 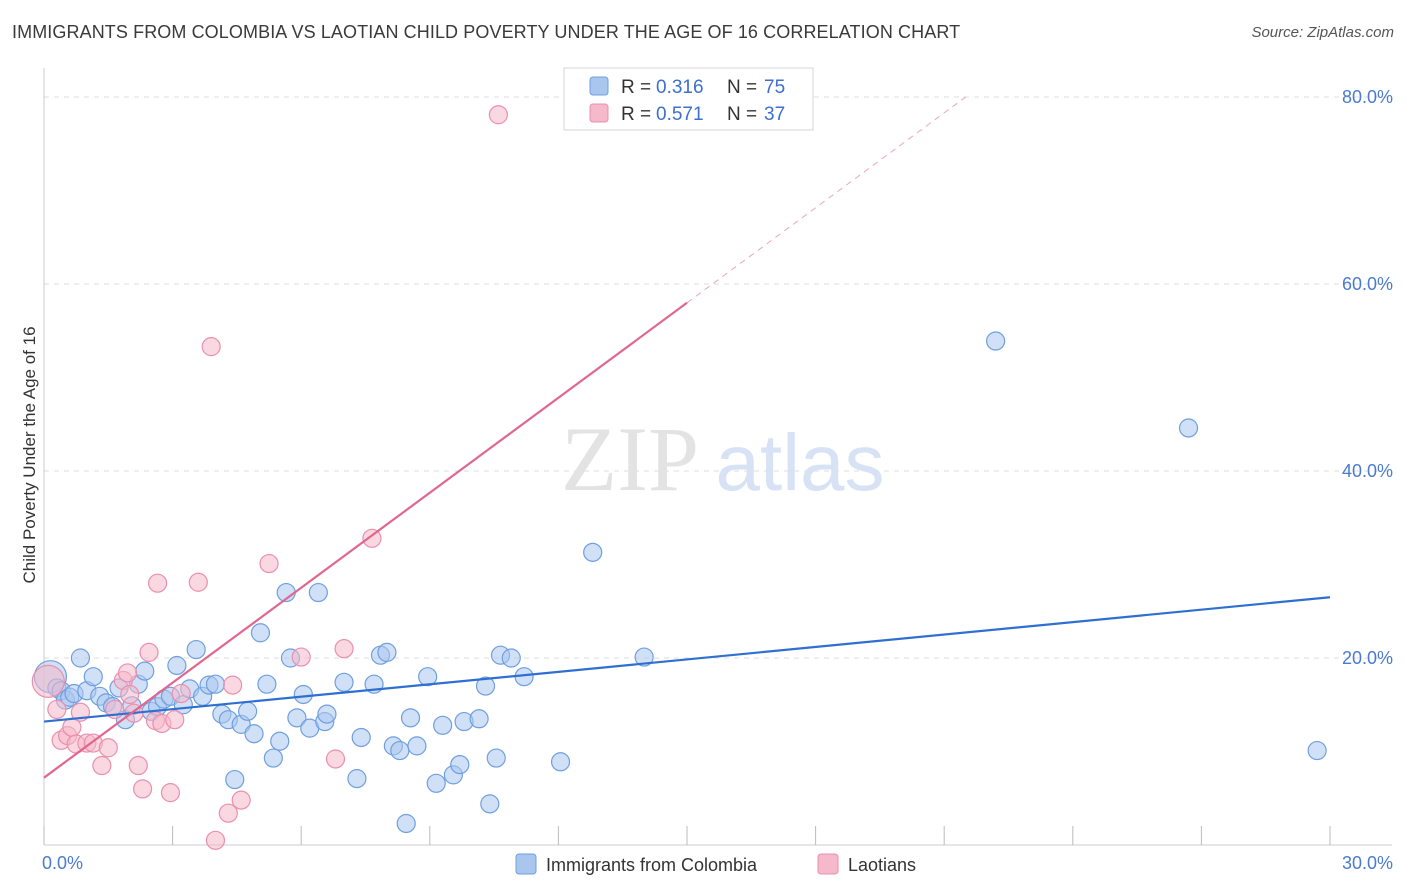 I want to click on legend-n-value-laotians: 37, so click(x=774, y=114).